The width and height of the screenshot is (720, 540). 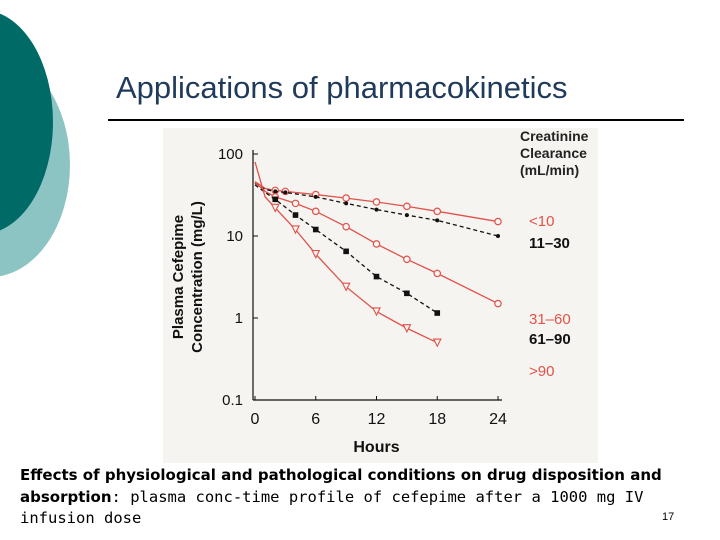 What do you see at coordinates (255, 419) in the screenshot?
I see `x-tick-label: 0` at bounding box center [255, 419].